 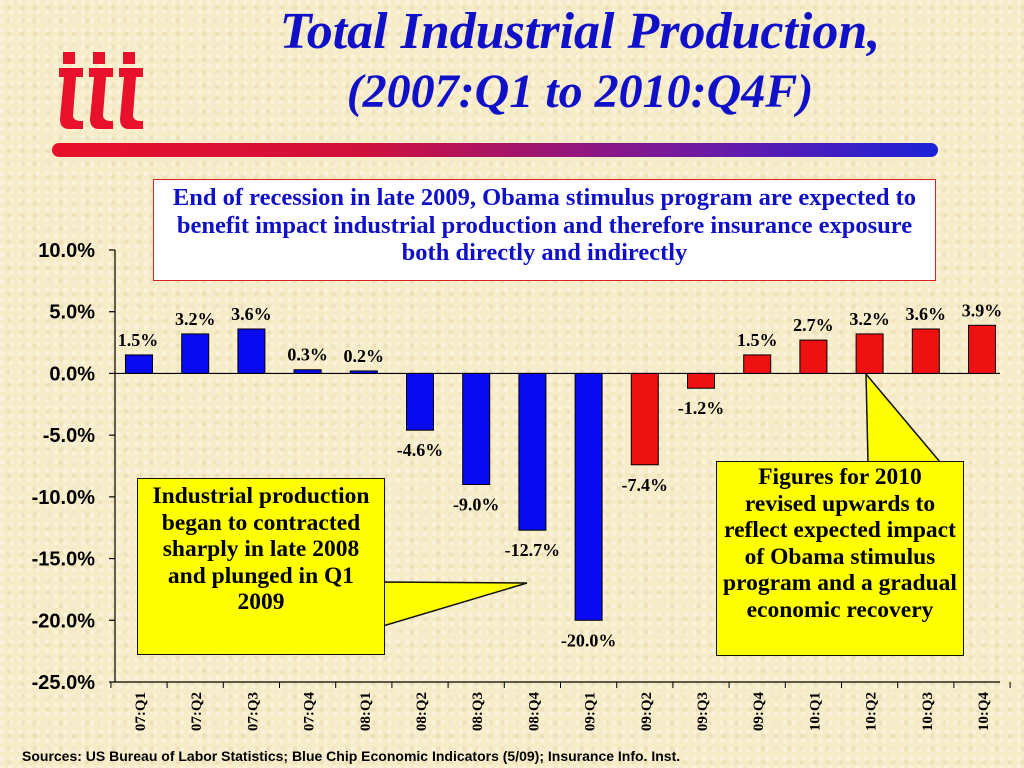 What do you see at coordinates (307, 355) in the screenshot?
I see `data-label: 0.3%` at bounding box center [307, 355].